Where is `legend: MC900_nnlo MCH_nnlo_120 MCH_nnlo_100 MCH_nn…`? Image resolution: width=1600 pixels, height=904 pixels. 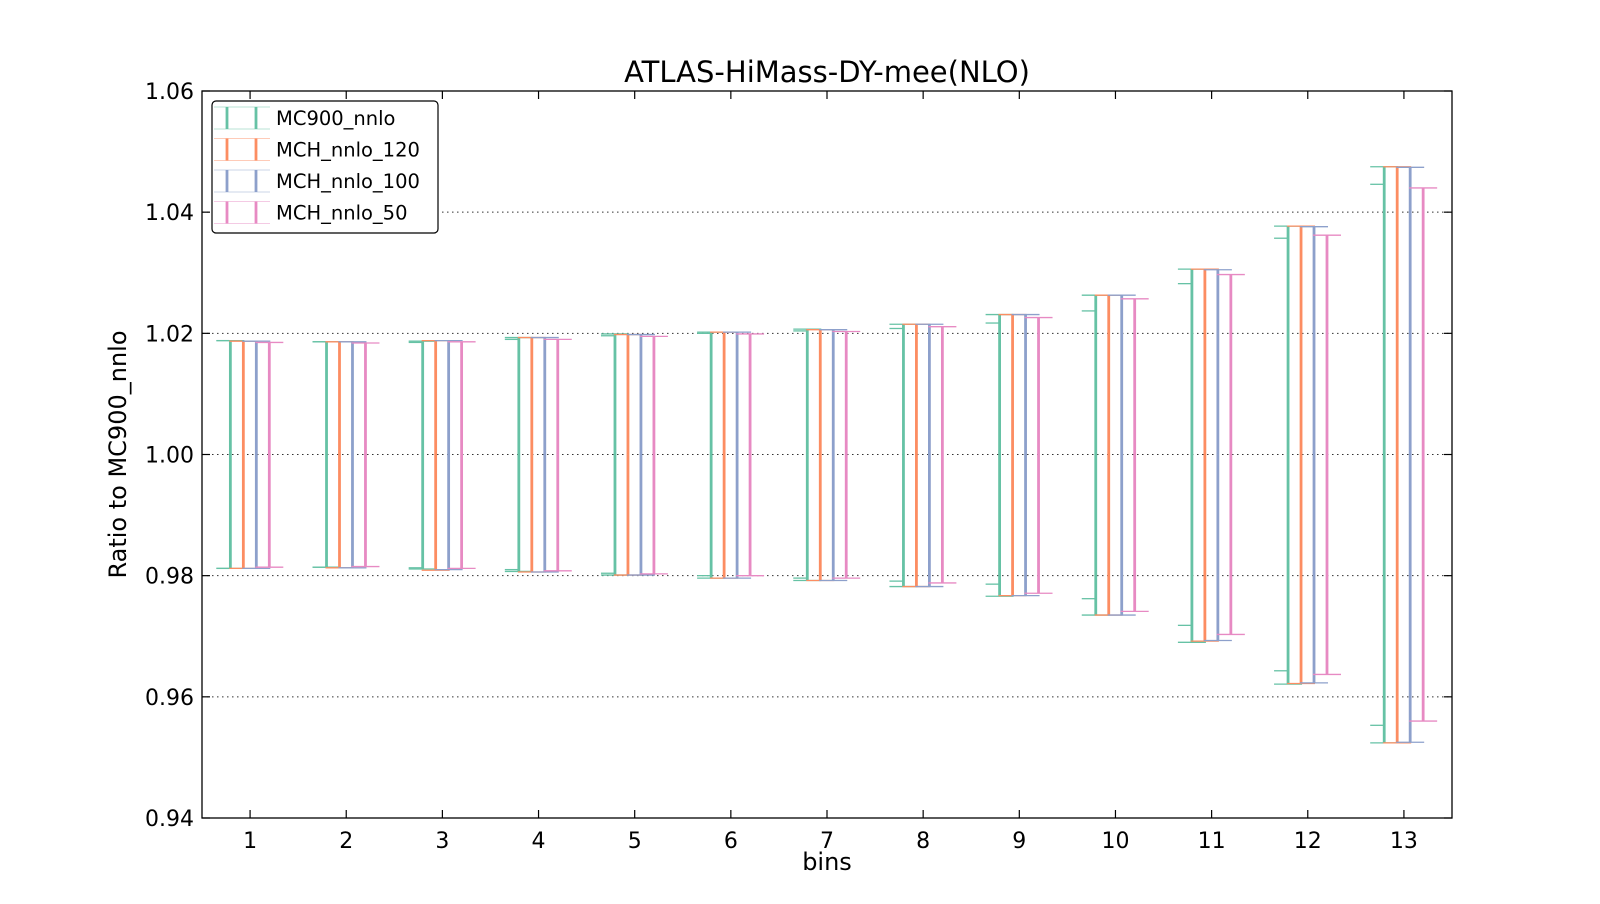
legend: MC900_nnlo MCH_nnlo_120 MCH_nnlo_100 MCH_nn… is located at coordinates (325, 167).